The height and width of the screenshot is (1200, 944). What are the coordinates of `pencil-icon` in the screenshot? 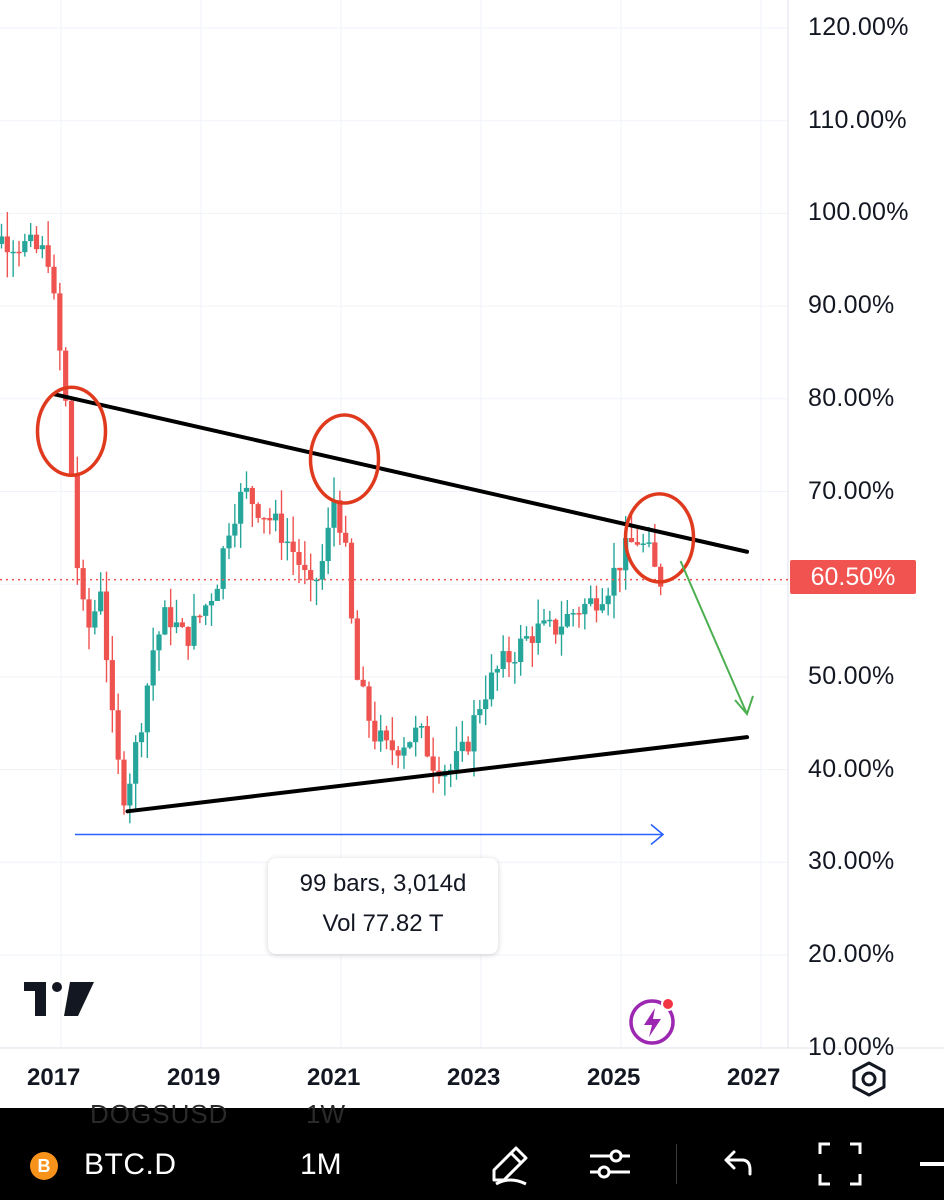 It's located at (510, 1164).